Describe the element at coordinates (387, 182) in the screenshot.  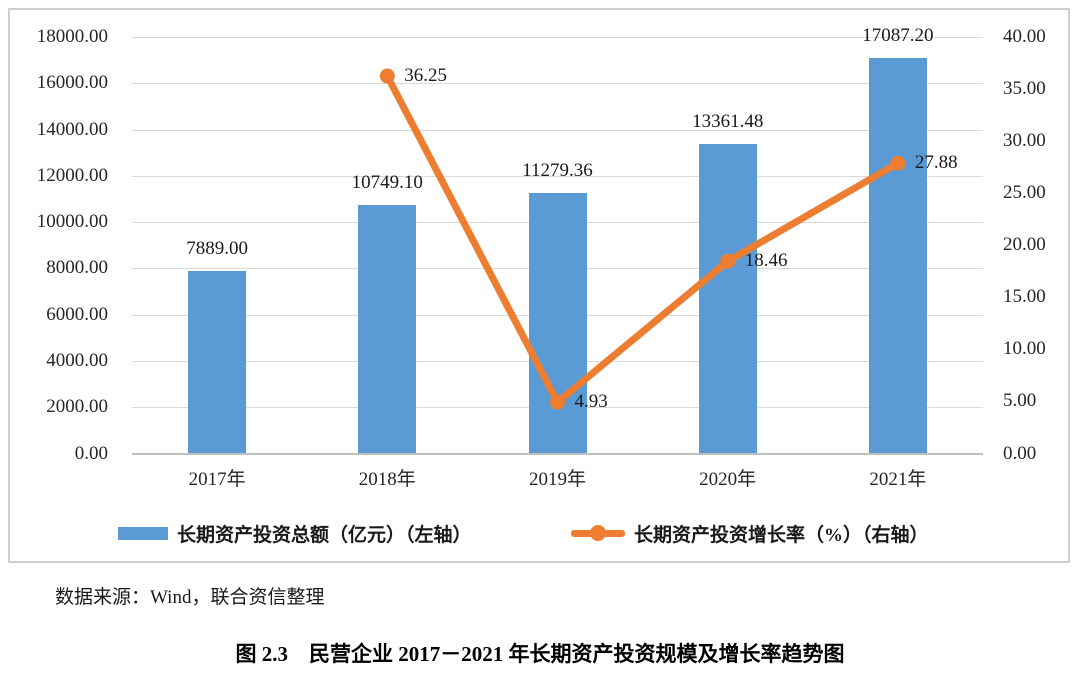
I see `bar-data-label: 10749.10` at that location.